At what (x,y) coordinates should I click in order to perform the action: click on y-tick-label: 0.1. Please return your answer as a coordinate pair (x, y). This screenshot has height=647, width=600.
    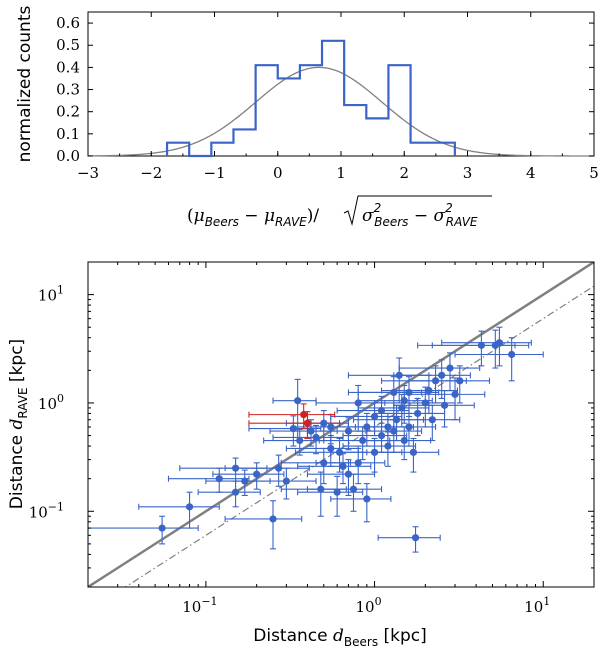
    Looking at the image, I should click on (68, 134).